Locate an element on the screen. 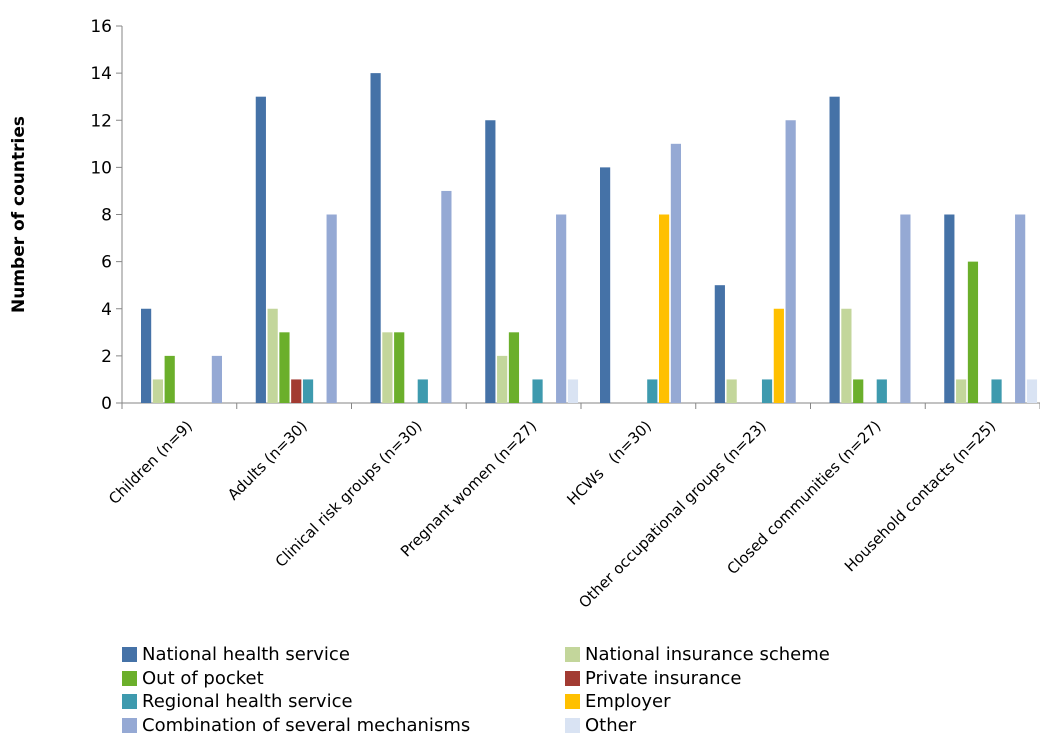 The height and width of the screenshot is (743, 1040). y-axis-label: Number of countries is located at coordinates (19, 214).